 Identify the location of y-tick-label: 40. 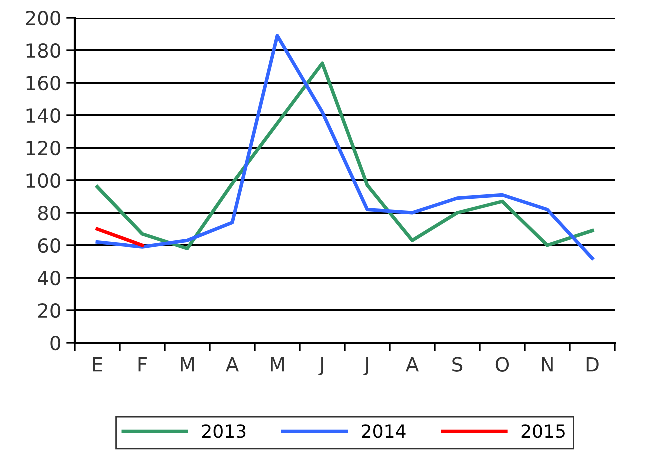
(49, 278).